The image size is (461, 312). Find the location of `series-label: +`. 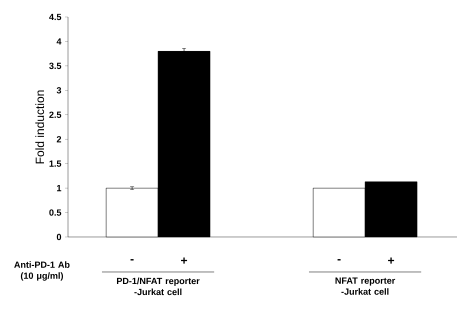

series-label: + is located at coordinates (184, 260).